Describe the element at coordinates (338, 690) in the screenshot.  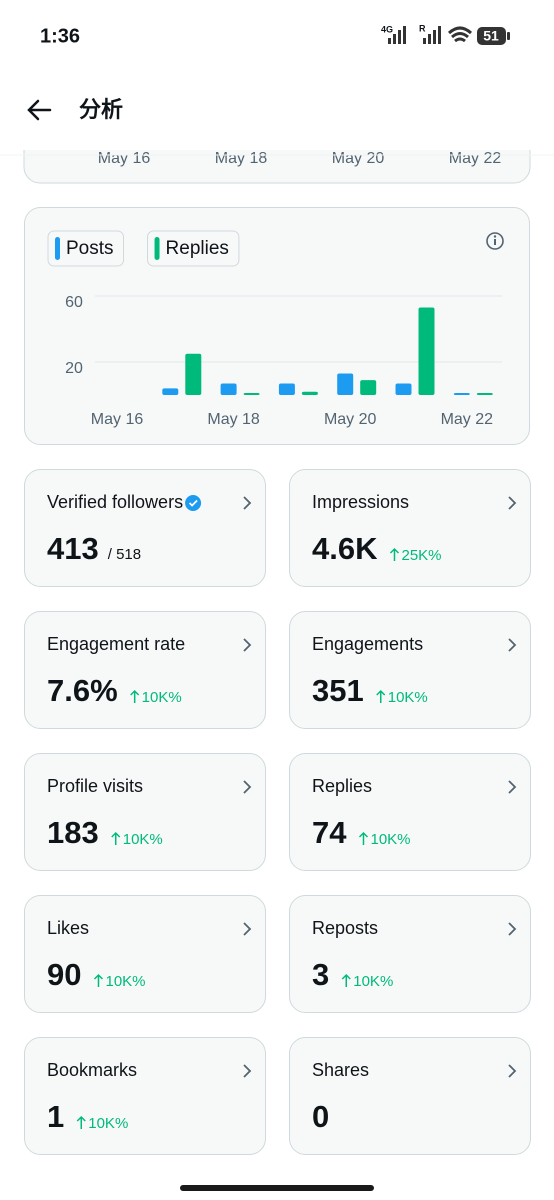
I see `stat-value: 351` at that location.